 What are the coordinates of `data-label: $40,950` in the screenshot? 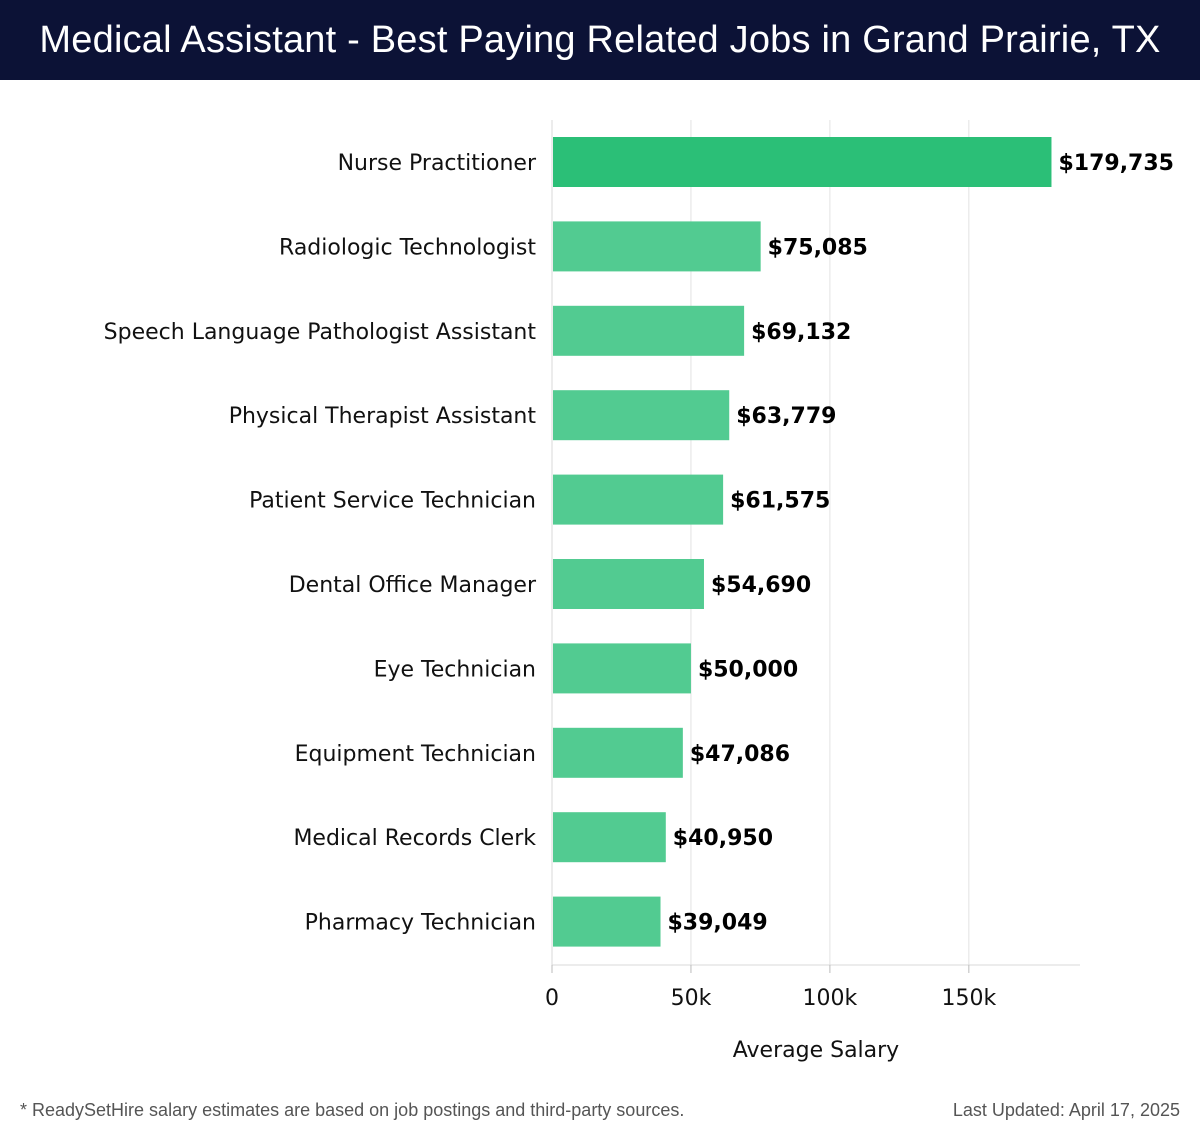 It's located at (723, 838).